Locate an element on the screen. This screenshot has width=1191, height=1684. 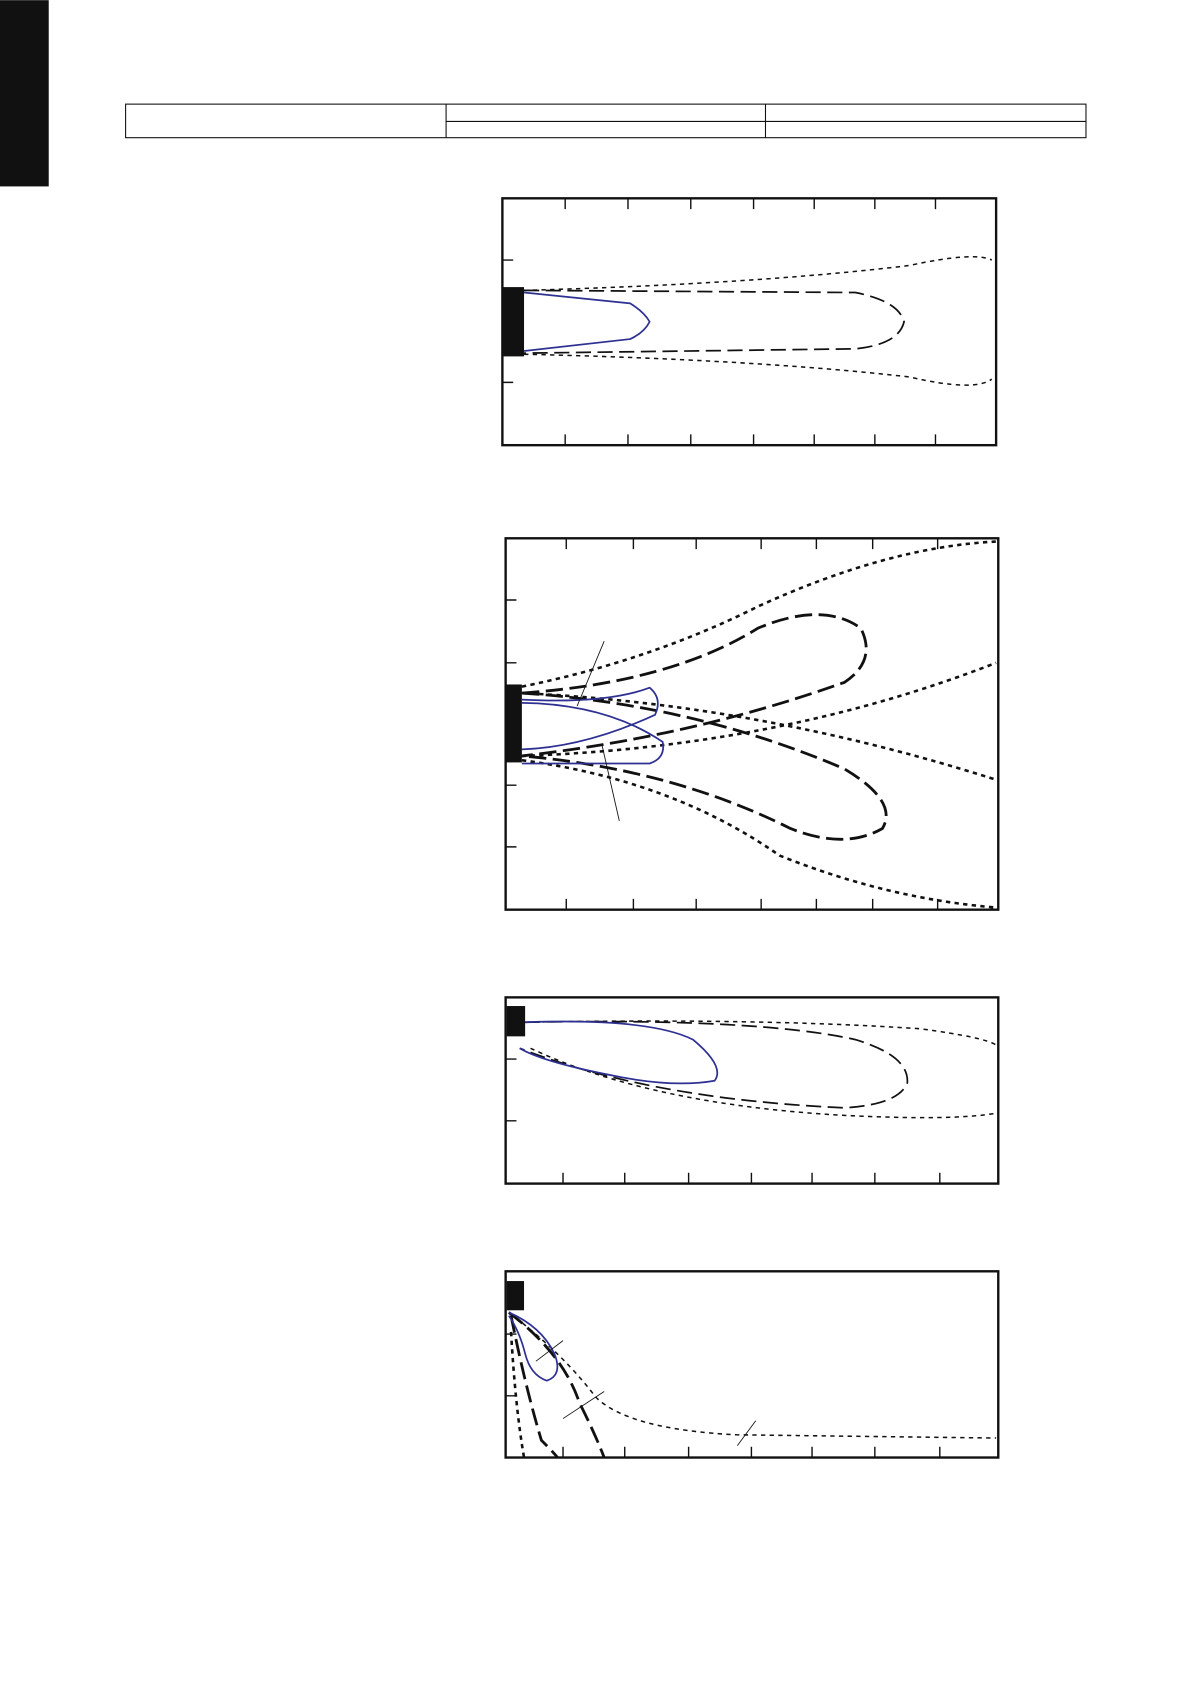
edge-tab is located at coordinates (24, 93).